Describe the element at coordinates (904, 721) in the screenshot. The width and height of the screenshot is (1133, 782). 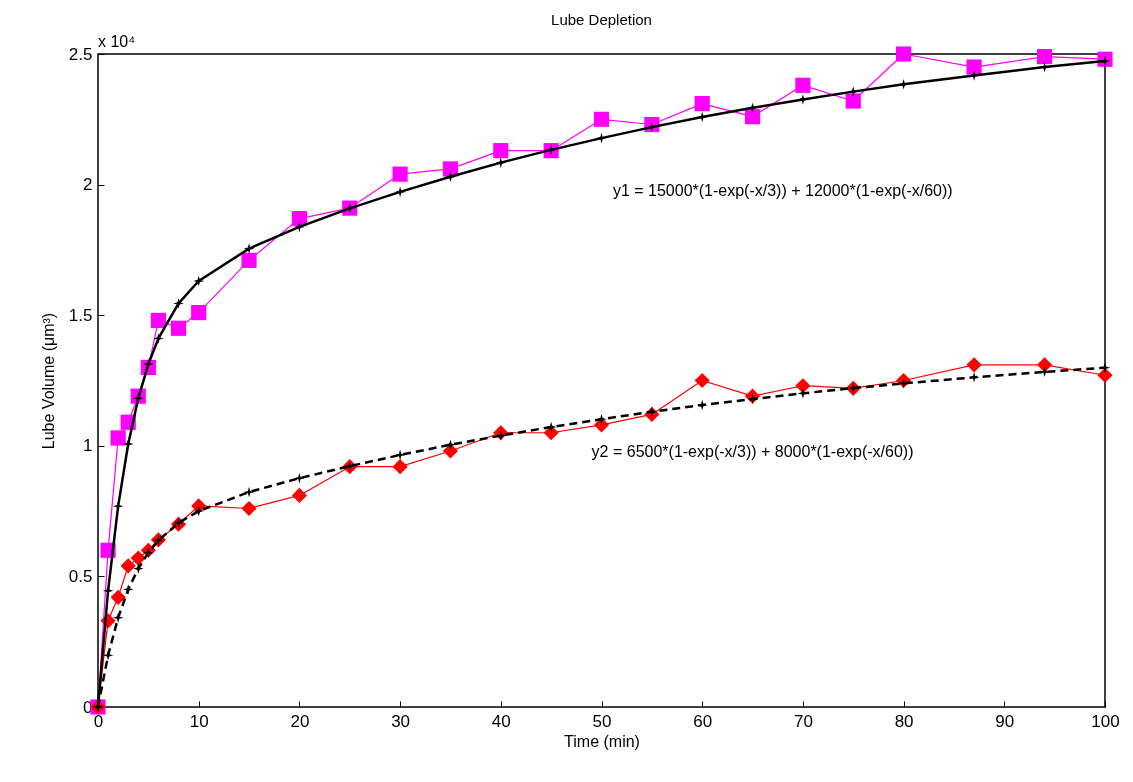
I see `x-tick-label: 80` at that location.